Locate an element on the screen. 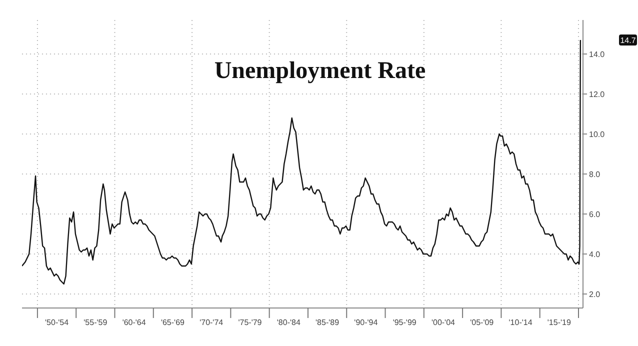 The width and height of the screenshot is (638, 346). x-tick-label: '95-'99 is located at coordinates (404, 322).